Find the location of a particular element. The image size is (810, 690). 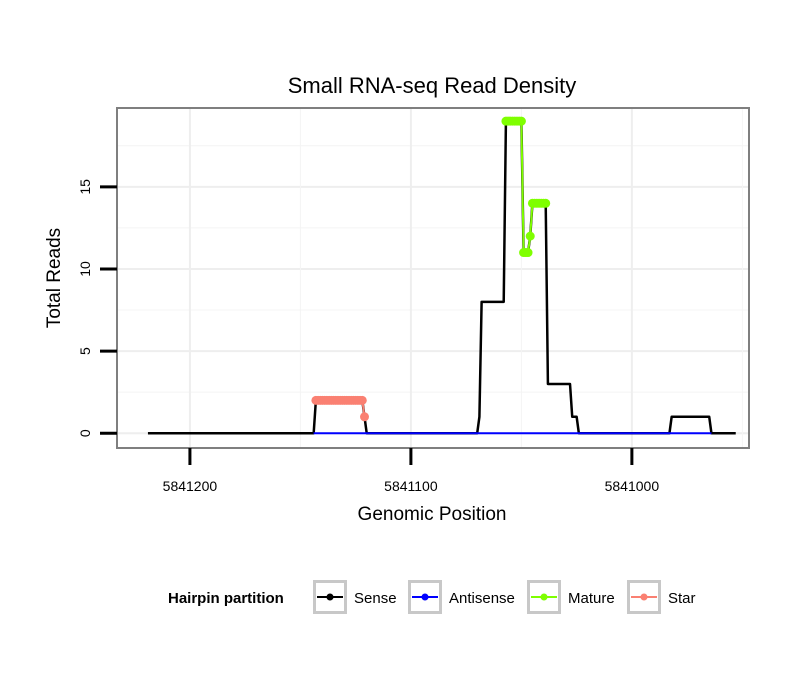

y-tick-label: 0 is located at coordinates (85, 433).